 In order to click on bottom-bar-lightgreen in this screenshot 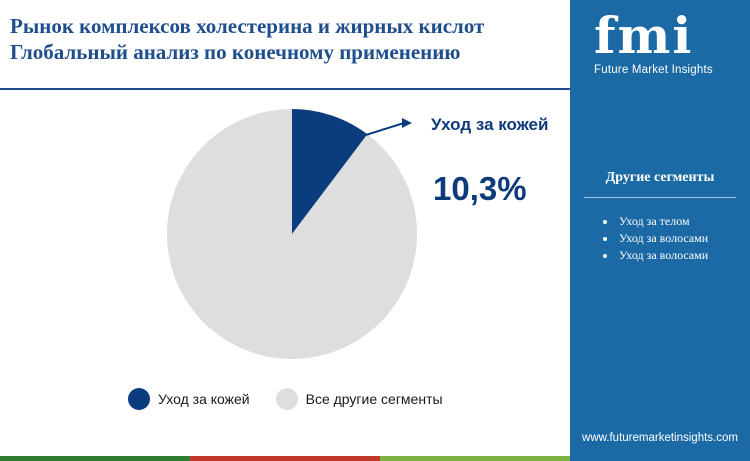, I will do `click(475, 458)`.